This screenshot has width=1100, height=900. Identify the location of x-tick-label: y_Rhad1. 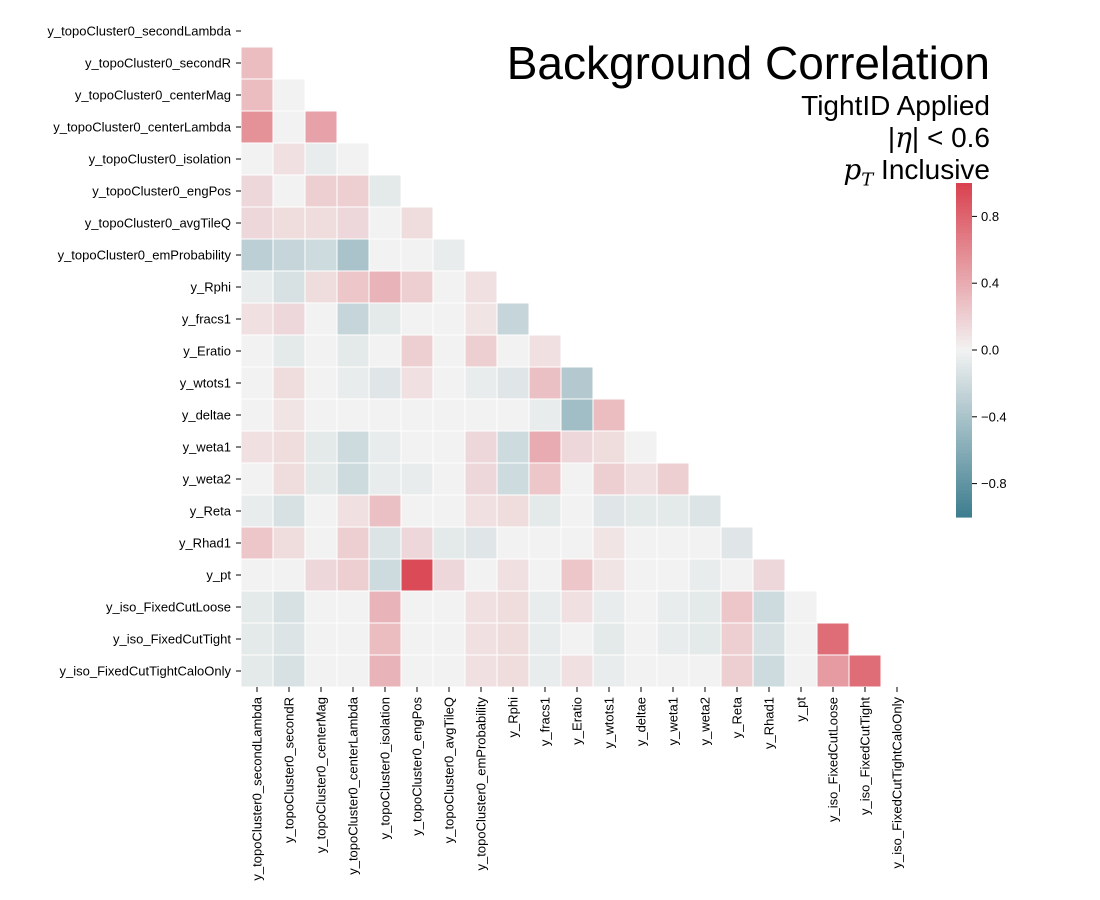
(769, 723).